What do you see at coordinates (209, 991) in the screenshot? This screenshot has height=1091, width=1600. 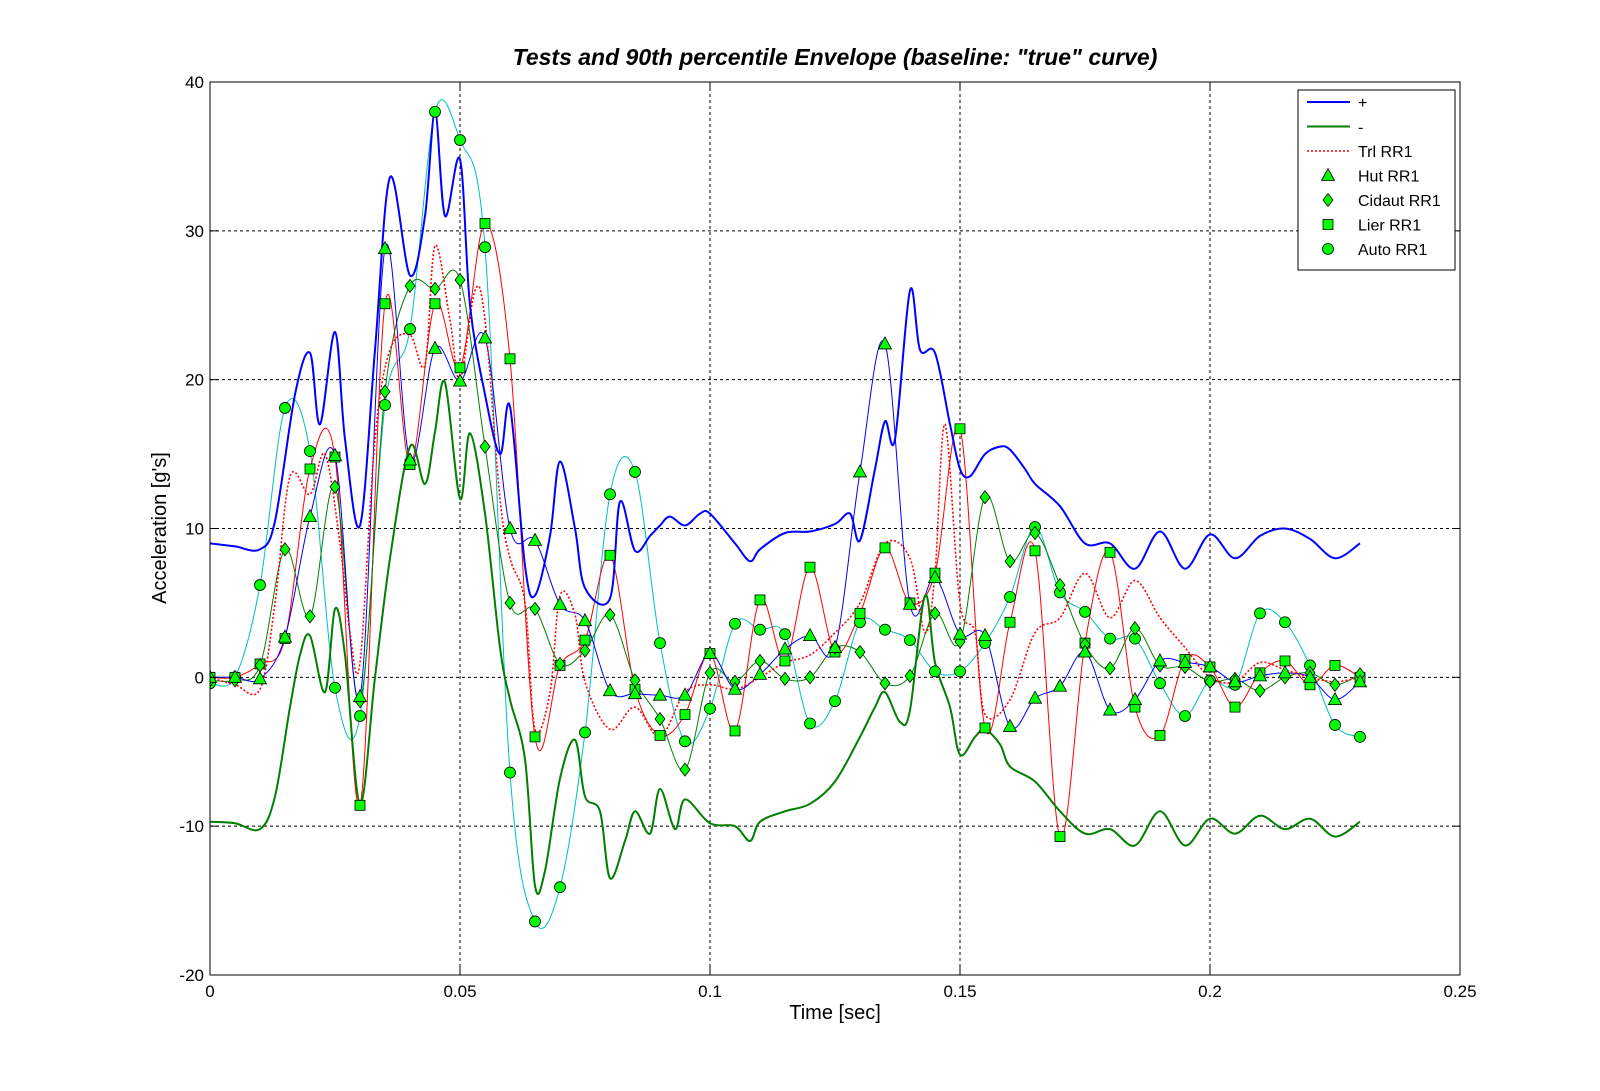 I see `x-tick-label: 0` at bounding box center [209, 991].